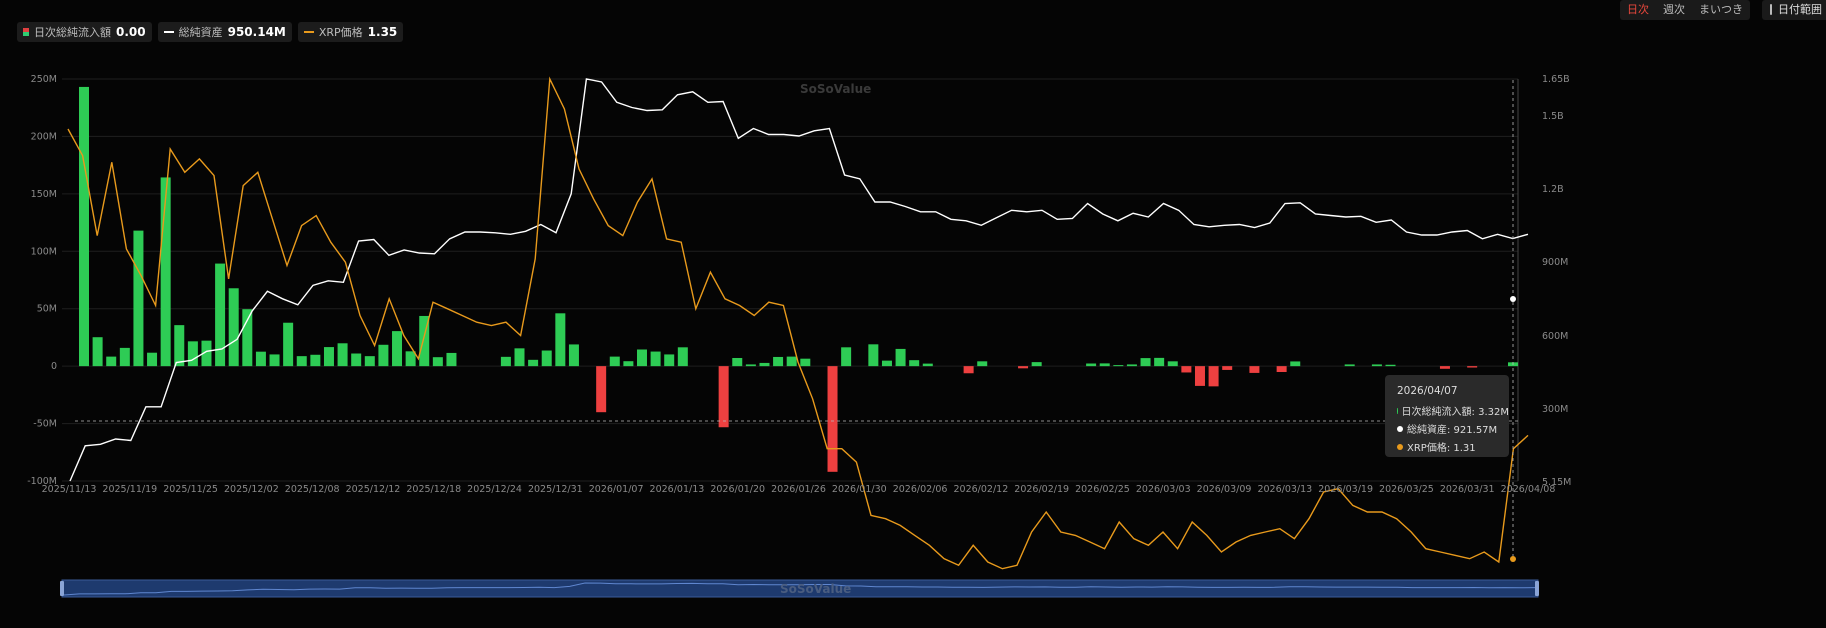 Image resolution: width=1826 pixels, height=628 pixels. I want to click on chart-legend: 日次総純流入額 0.00 総純資産 950.14M XRP価格 1.35, so click(210, 32).